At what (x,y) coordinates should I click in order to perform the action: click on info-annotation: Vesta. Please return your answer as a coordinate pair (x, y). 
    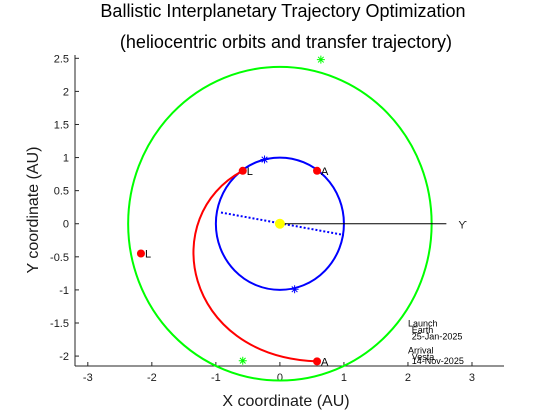
    Looking at the image, I should click on (423, 357).